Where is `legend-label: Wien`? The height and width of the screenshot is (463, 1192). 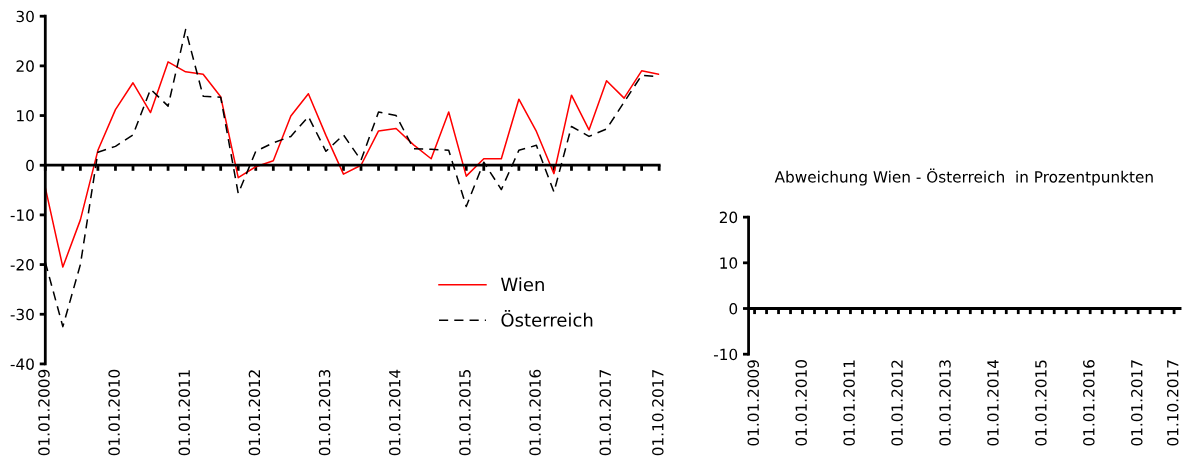 legend-label: Wien is located at coordinates (522, 284).